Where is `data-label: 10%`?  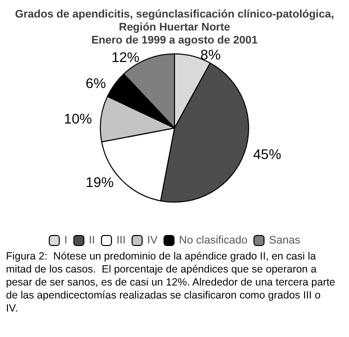
data-label: 10% is located at coordinates (78, 118).